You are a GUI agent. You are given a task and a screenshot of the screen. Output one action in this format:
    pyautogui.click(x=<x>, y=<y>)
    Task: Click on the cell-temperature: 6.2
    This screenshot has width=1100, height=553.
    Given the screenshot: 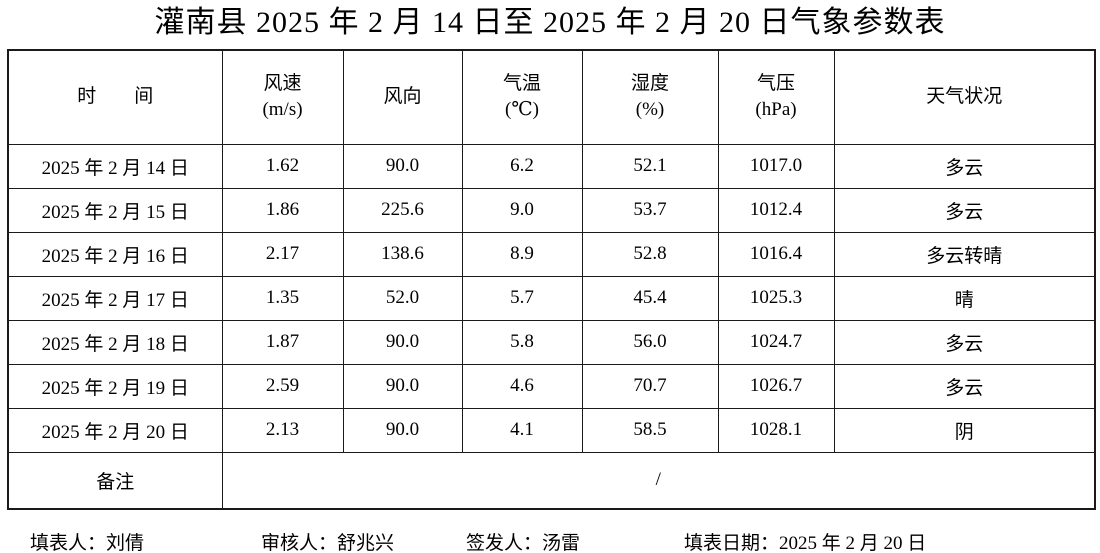 What is the action you would take?
    pyautogui.click(x=522, y=166)
    